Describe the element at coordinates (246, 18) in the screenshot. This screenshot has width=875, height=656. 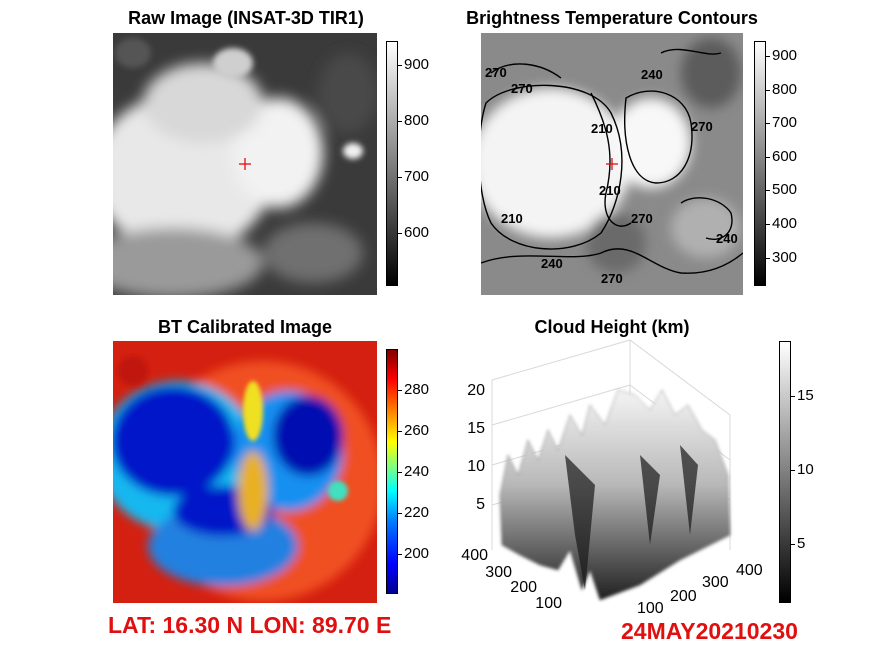
I see `raw-image-title: Raw Image (INSAT-3D TIR1)` at that location.